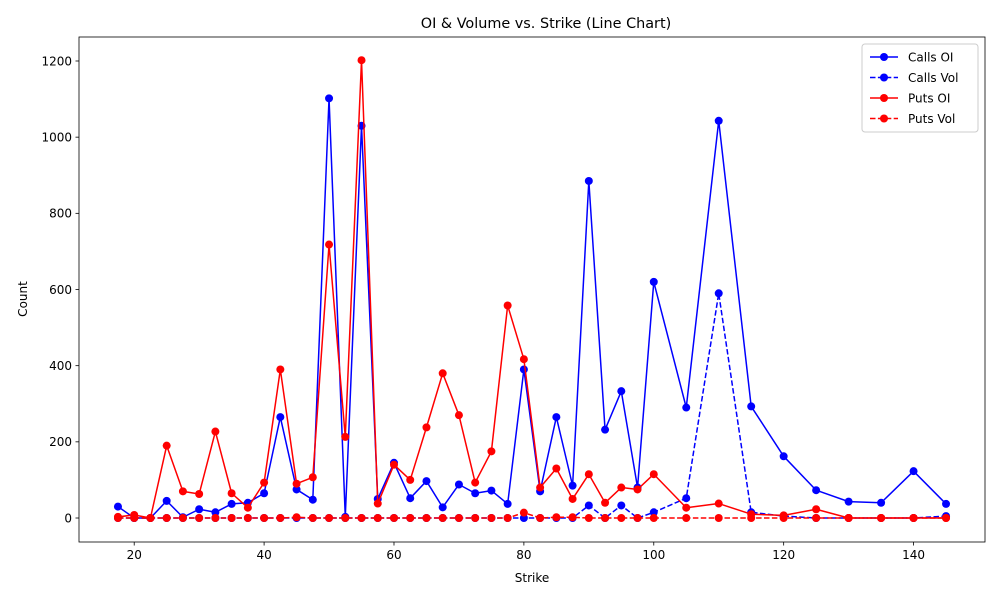 This screenshot has width=1000, height=600. What do you see at coordinates (929, 98) in the screenshot?
I see `legend-label: Puts OI` at bounding box center [929, 98].